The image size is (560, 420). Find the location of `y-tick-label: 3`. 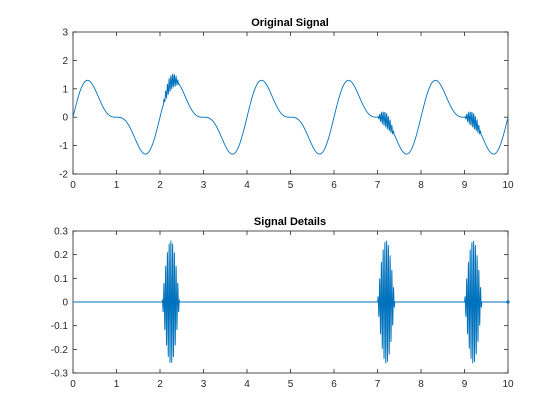

y-tick-label: 3 is located at coordinates (65, 33).